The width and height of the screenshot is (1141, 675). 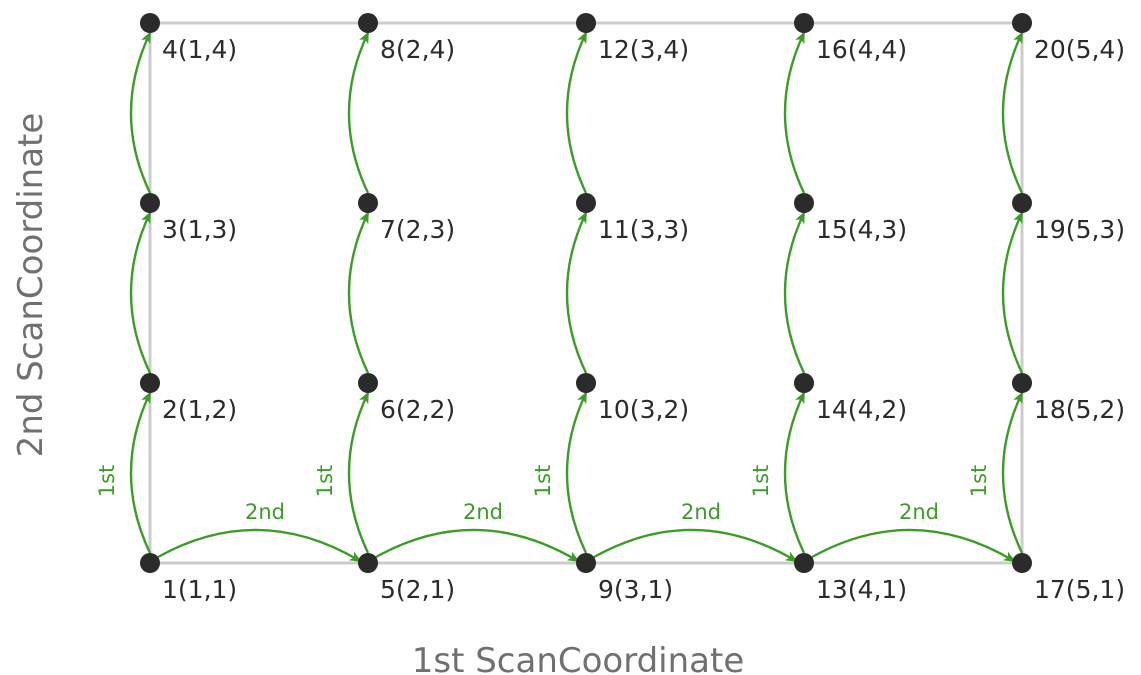 I want to click on node-label: 10(3,2), so click(x=643, y=409).